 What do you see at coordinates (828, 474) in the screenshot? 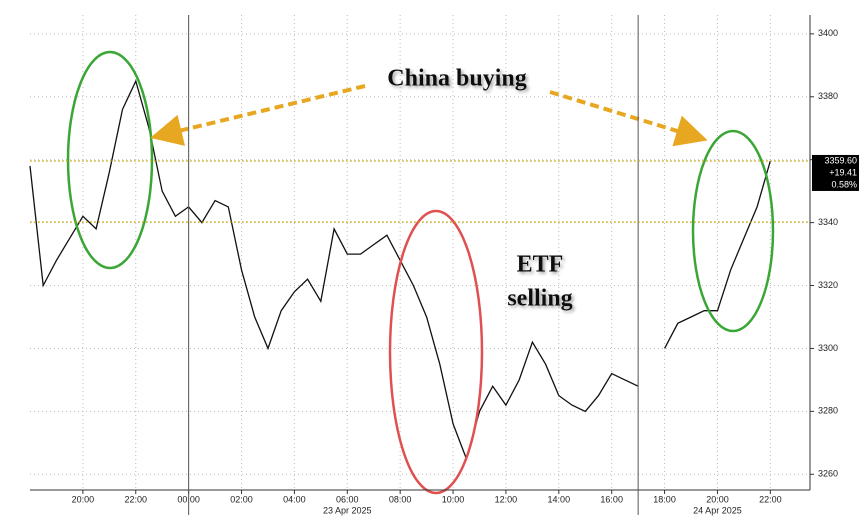
I see `y-tick-label: 3260` at bounding box center [828, 474].